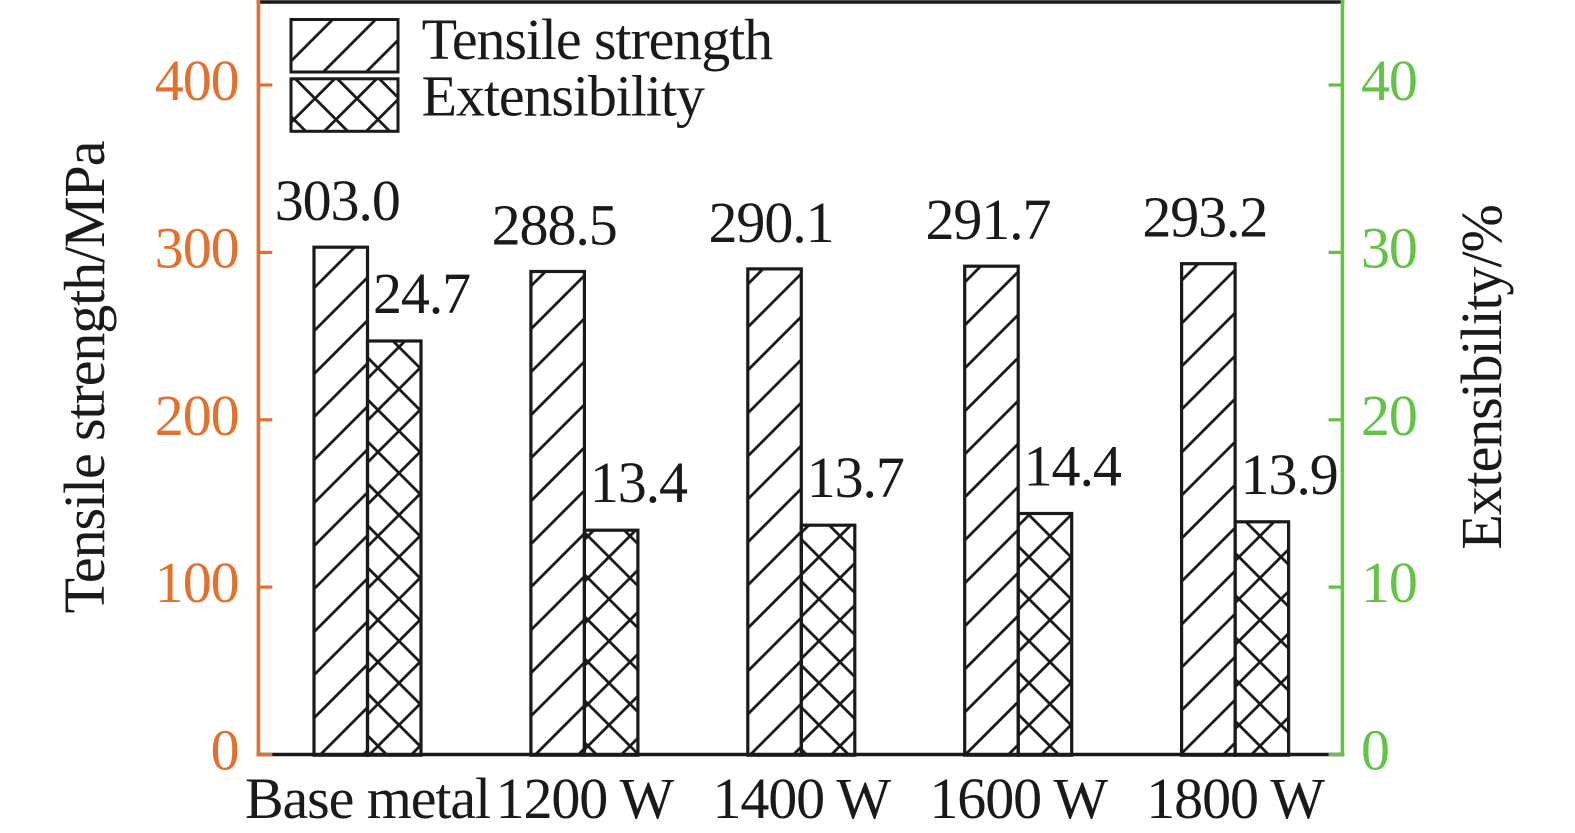  Describe the element at coordinates (639, 482) in the screenshot. I see `svg-text: 13.4` at that location.